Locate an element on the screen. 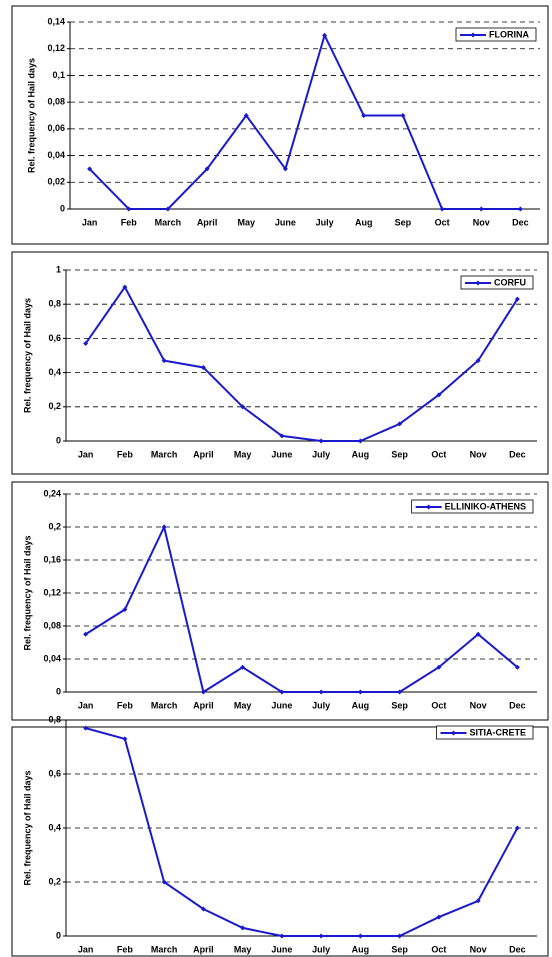 Image resolution: width=552 pixels, height=957 pixels. y-axis-label: Rel. frequency of Hail days is located at coordinates (27, 827).